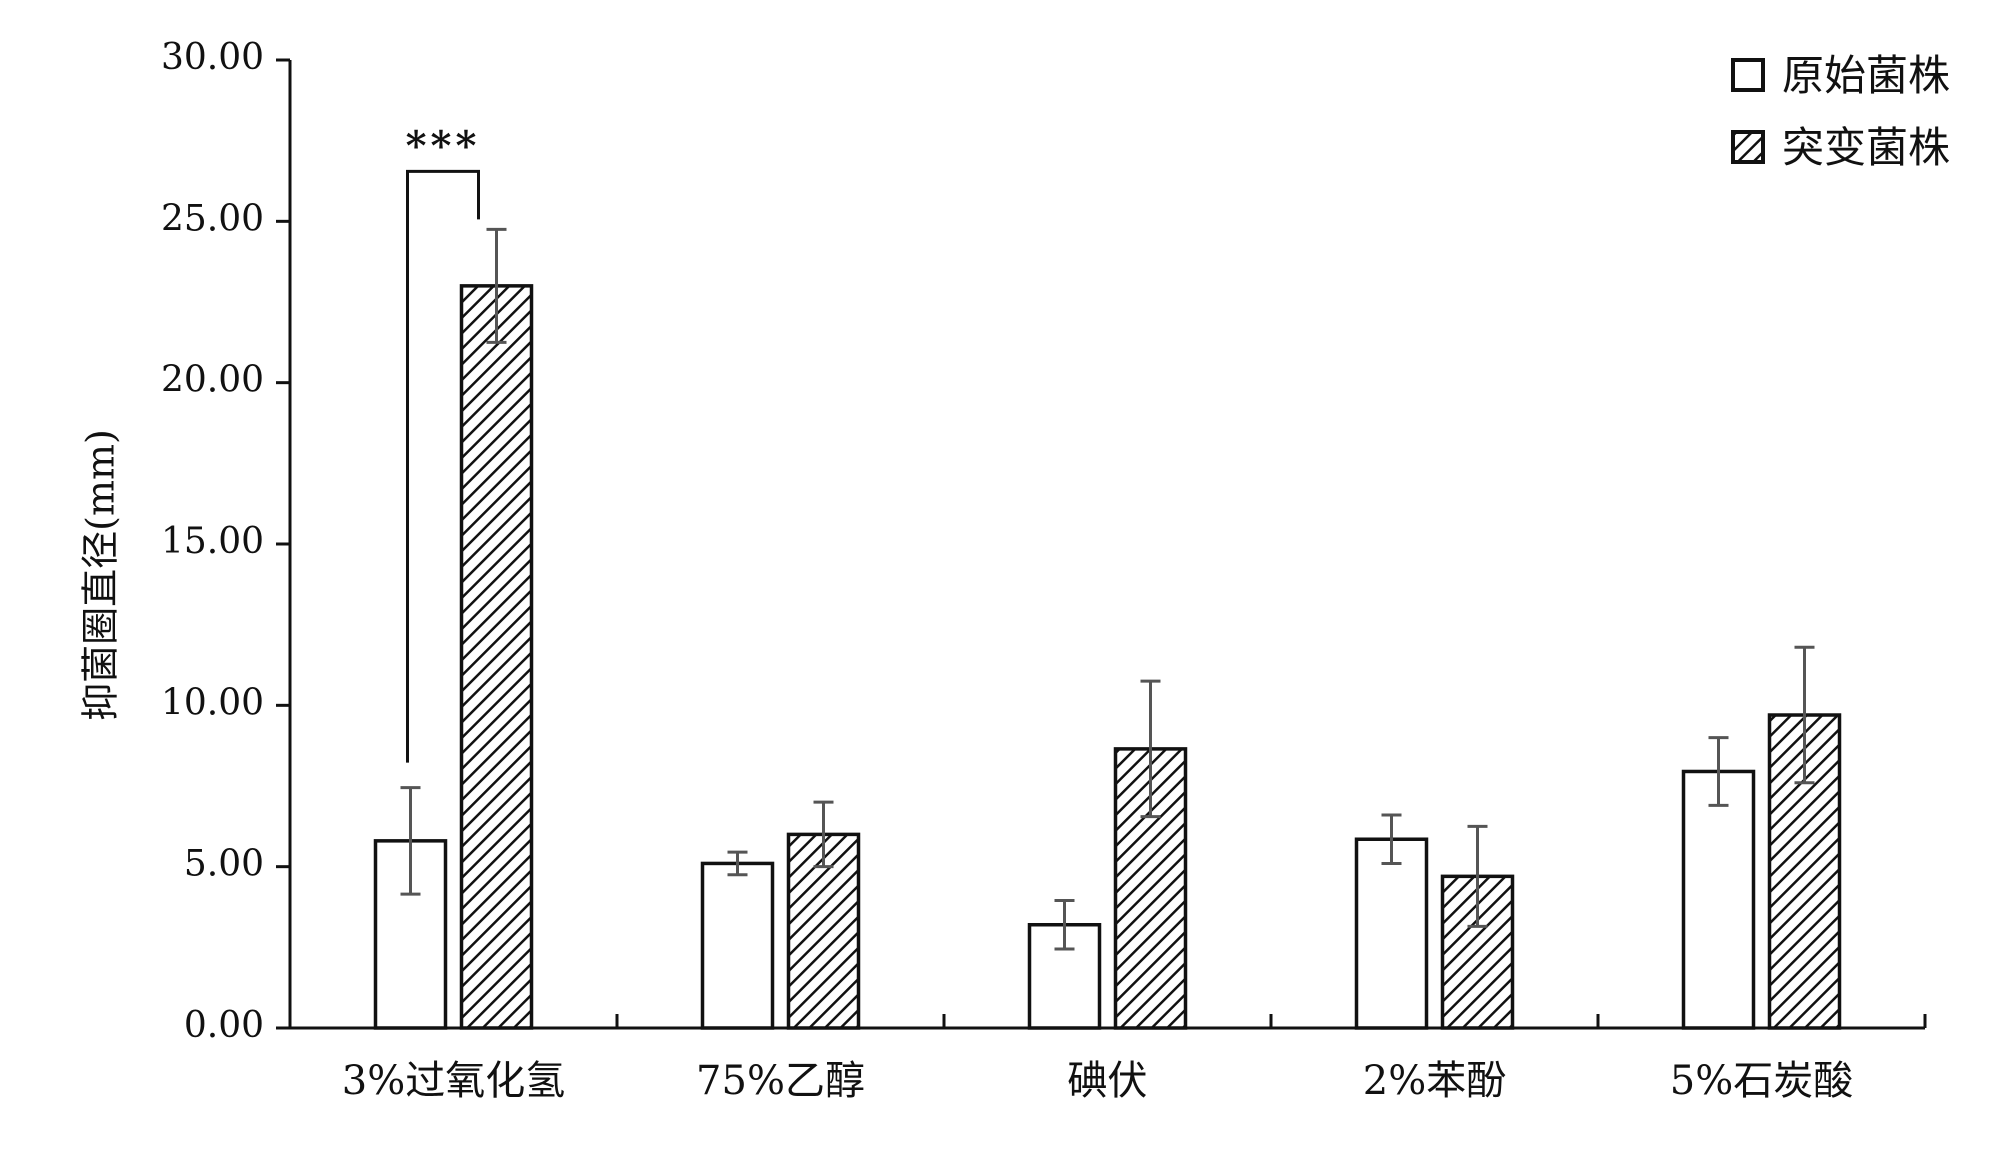 The image size is (2000, 1154). Describe the element at coordinates (224, 1025) in the screenshot. I see `y-tick-label: 0.00` at that location.